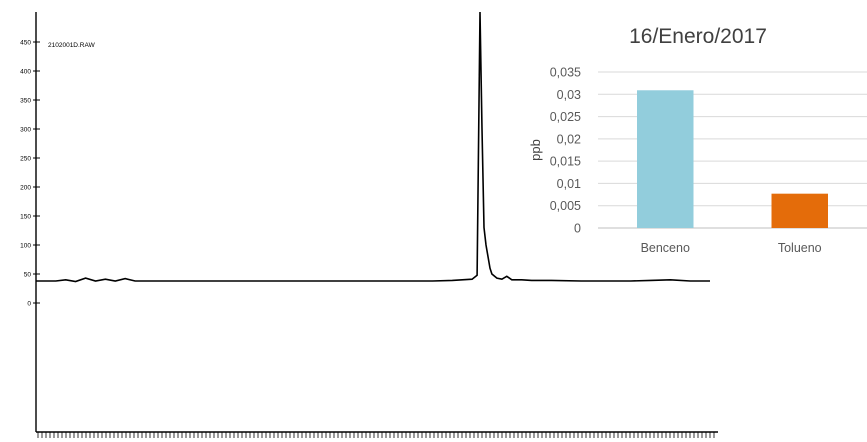 Image resolution: width=867 pixels, height=442 pixels. What do you see at coordinates (565, 117) in the screenshot?
I see `bar-chart-y-tick-label: 0,025` at bounding box center [565, 117].